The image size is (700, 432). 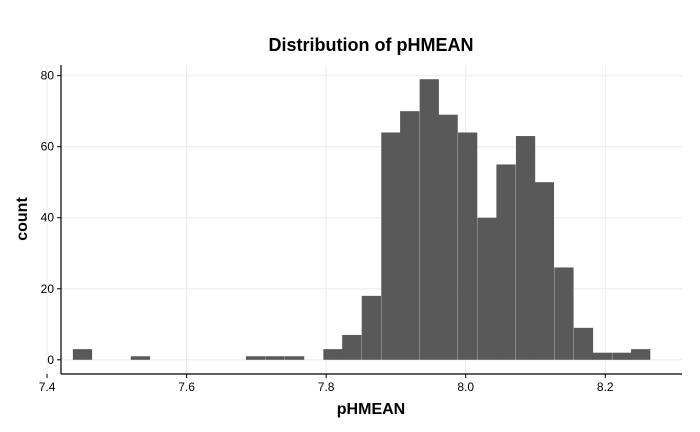 What do you see at coordinates (50, 360) in the screenshot?
I see `y-tick-label-0: 0` at bounding box center [50, 360].